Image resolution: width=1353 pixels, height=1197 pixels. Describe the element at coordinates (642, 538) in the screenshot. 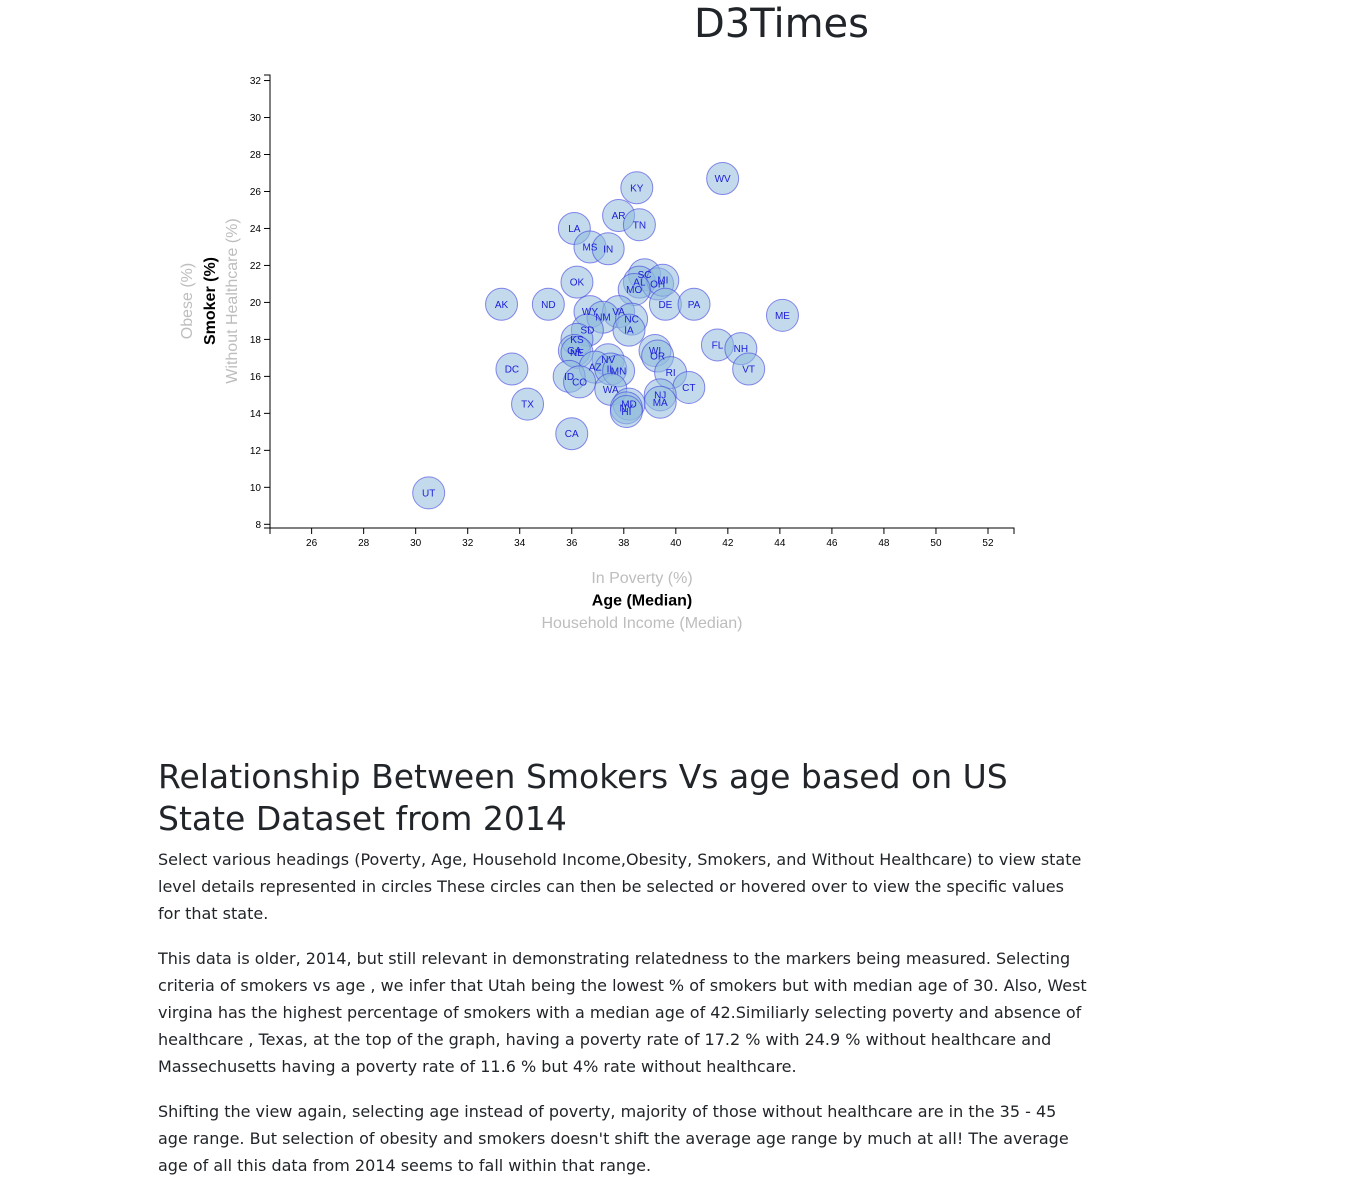

I see `x-axis: 26 28 30 32 34 36 38 40 42 44 46 48 50 52` at that location.